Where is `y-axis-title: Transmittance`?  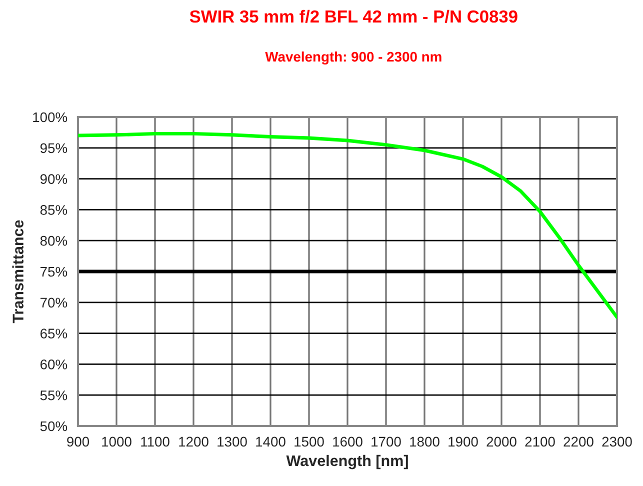
y-axis-title: Transmittance is located at coordinates (18, 272).